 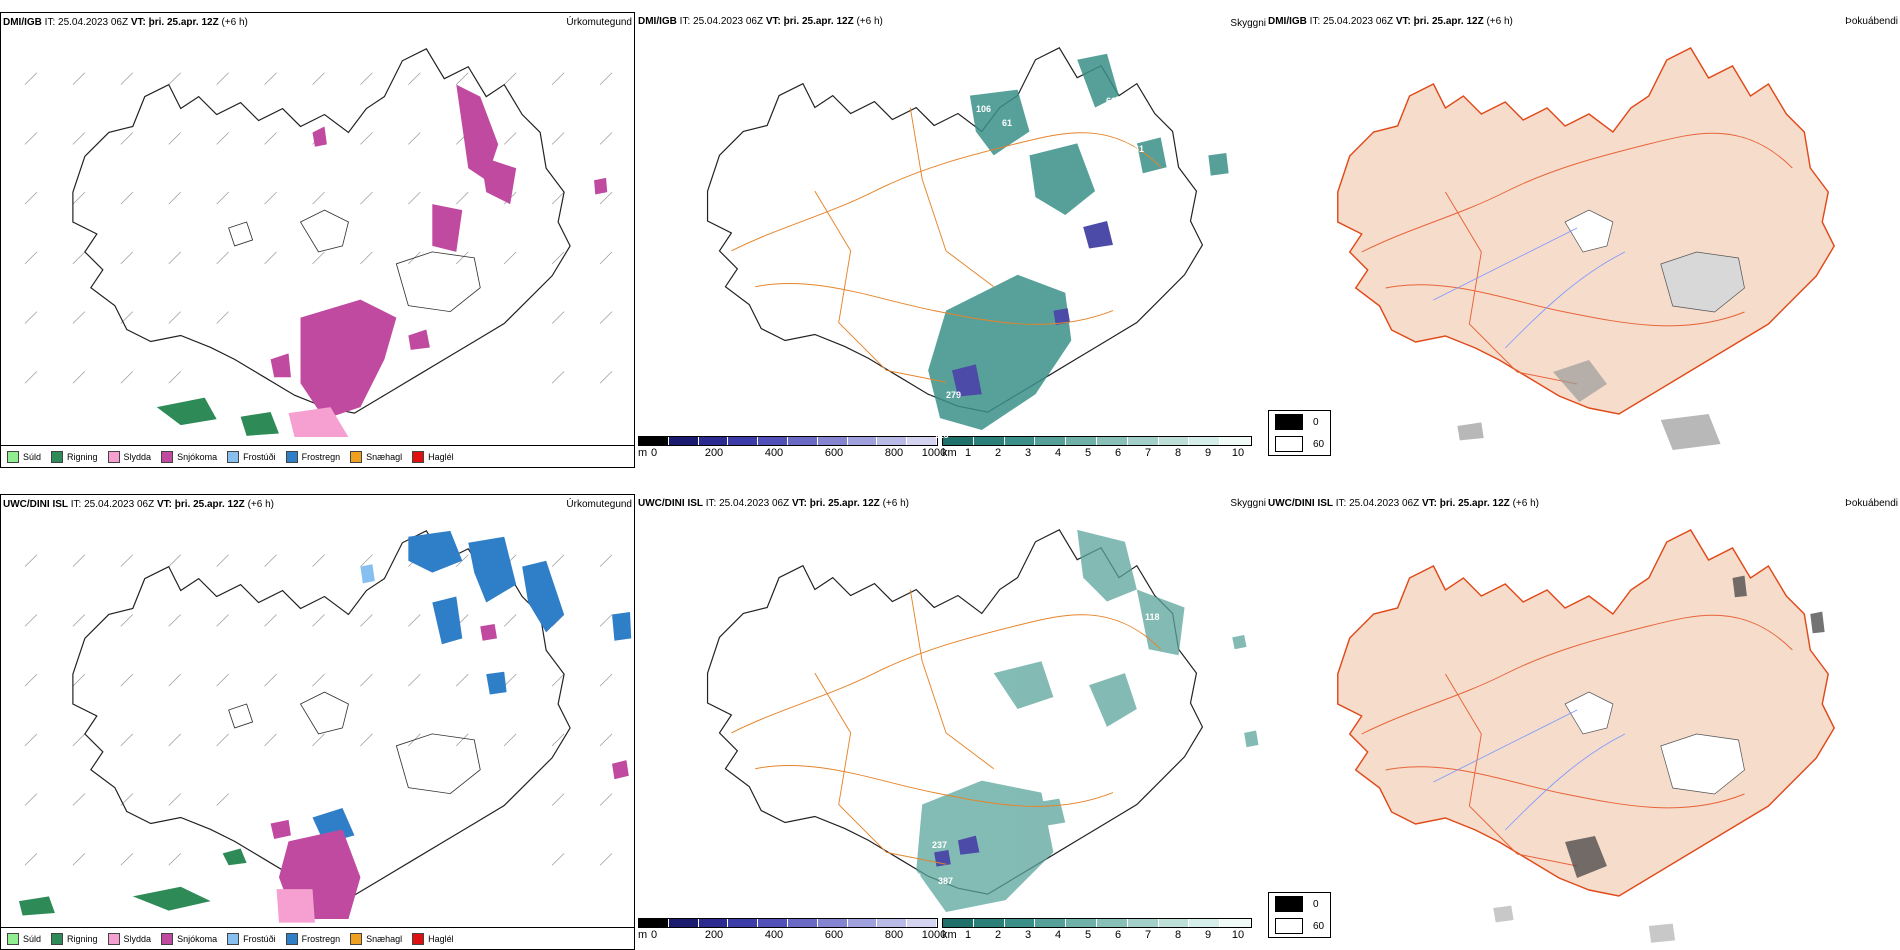 I want to click on visibility-value-labels: 237 493 387 118, so click(x=1033, y=749).